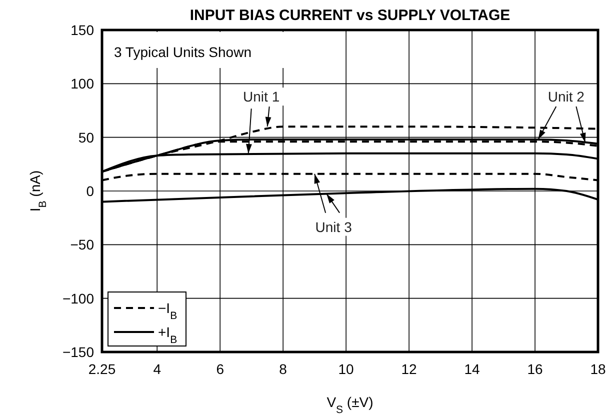  What do you see at coordinates (220, 369) in the screenshot?
I see `x-tick-label: 6` at bounding box center [220, 369].